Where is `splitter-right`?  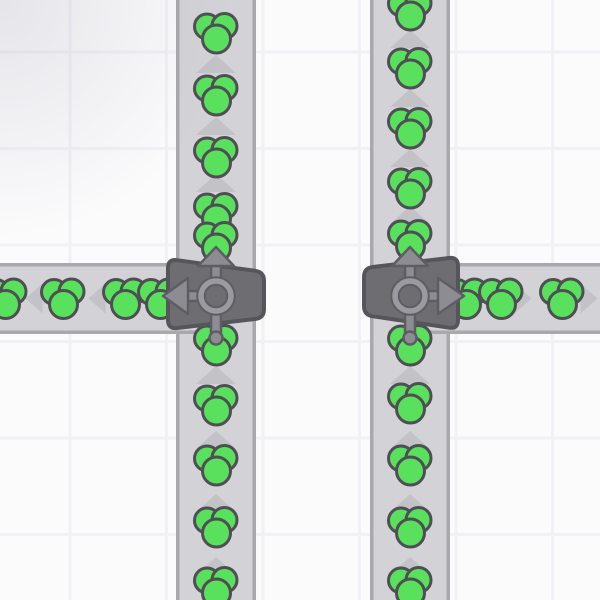 splitter-right is located at coordinates (414, 295).